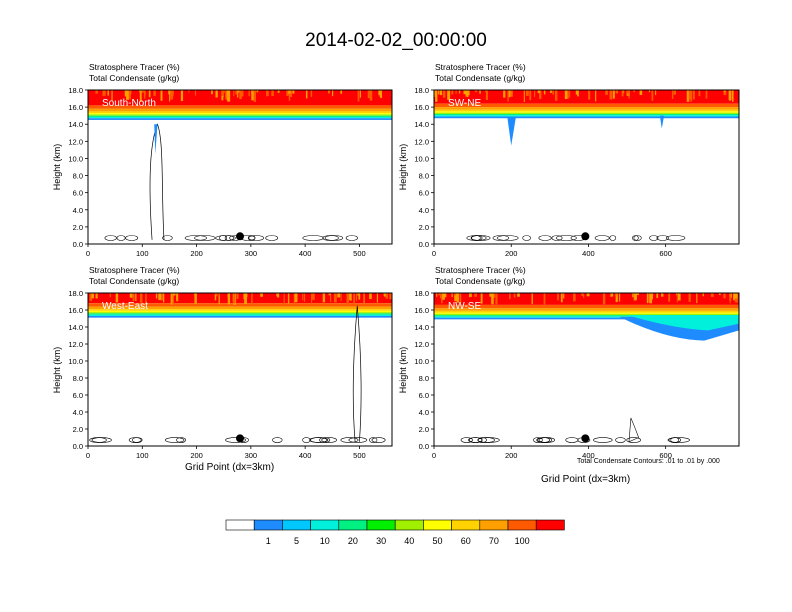 The image size is (792, 612). Describe the element at coordinates (296, 541) in the screenshot. I see `colorbar-label: 5` at that location.